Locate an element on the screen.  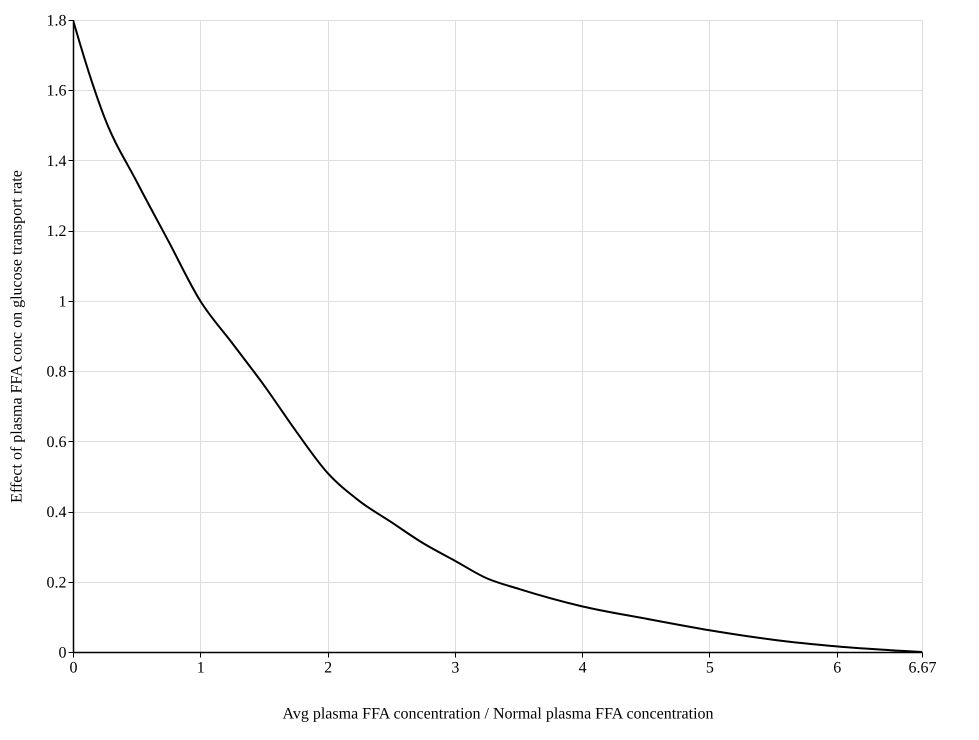
y-tick-label: 0.4 is located at coordinates (56, 513).